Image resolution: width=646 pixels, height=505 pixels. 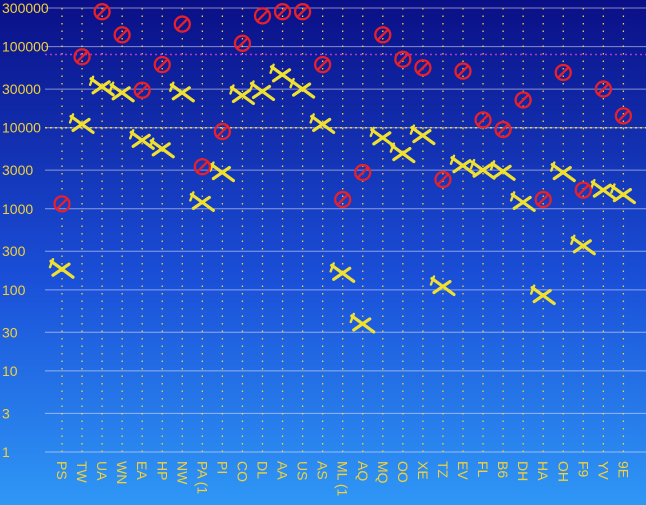 What do you see at coordinates (82, 472) in the screenshot?
I see `x-tick-label: TW` at bounding box center [82, 472].